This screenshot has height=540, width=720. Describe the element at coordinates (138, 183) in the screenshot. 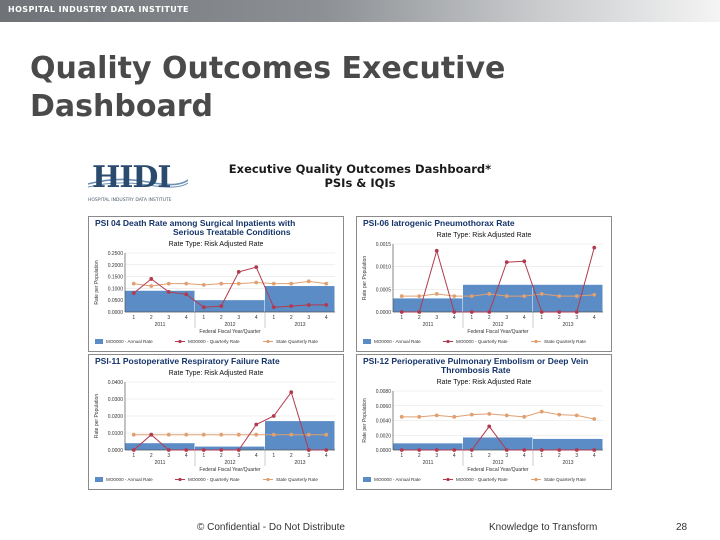

I see `logo-swoosh-icon` at that location.